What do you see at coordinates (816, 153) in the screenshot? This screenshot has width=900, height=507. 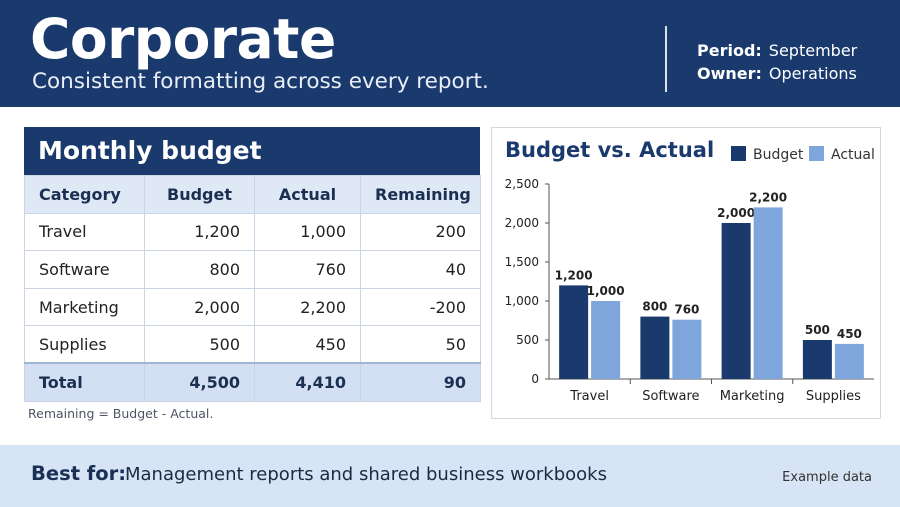 I see `legend-swatch-actual` at bounding box center [816, 153].